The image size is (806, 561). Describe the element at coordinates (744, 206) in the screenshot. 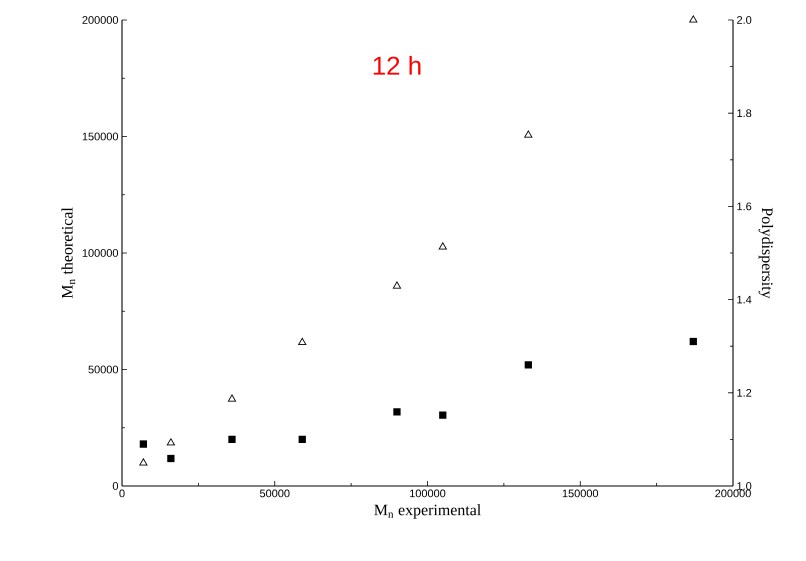

I see `y2-tick-label: 1.6` at that location.